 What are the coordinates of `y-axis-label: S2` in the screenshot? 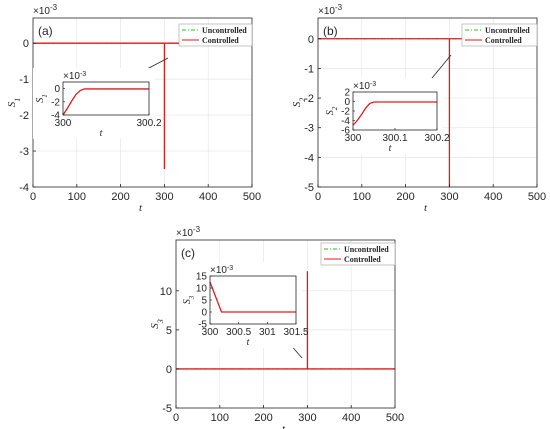 It's located at (299, 103).